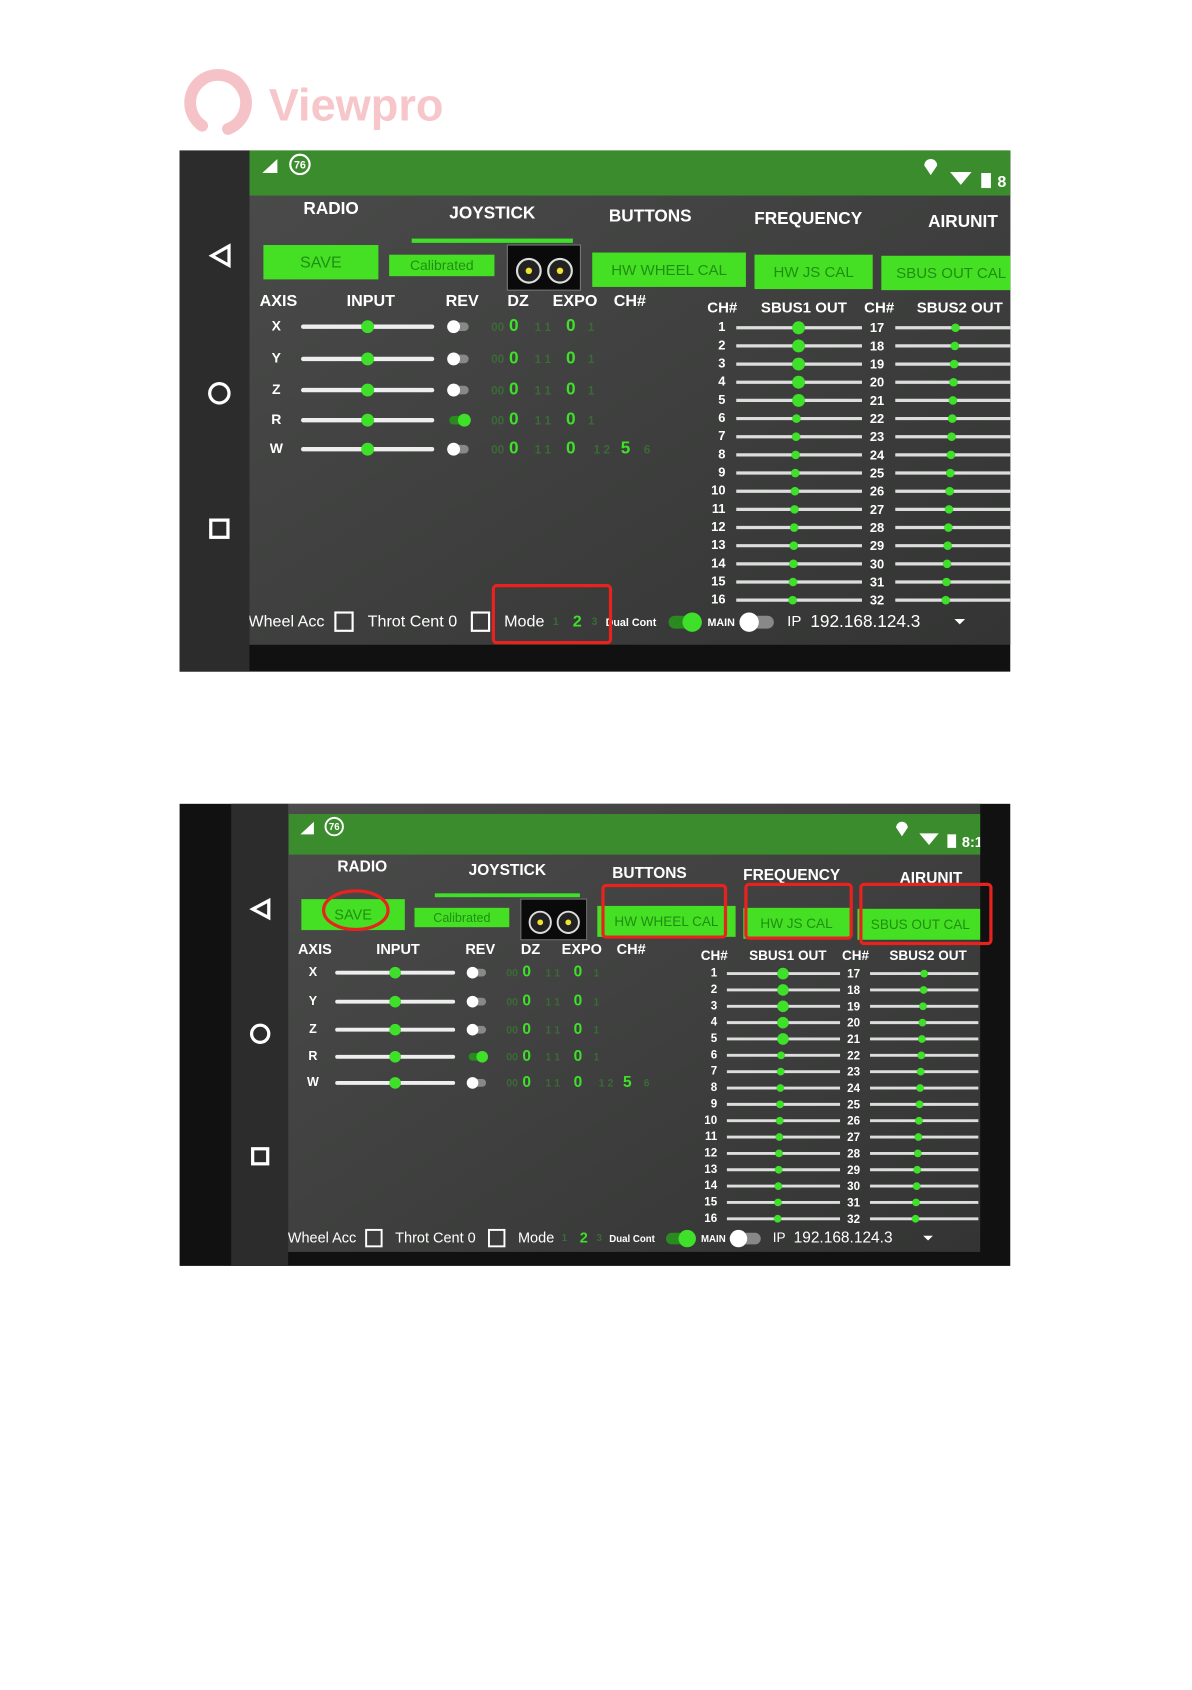  Describe the element at coordinates (853, 1153) in the screenshot. I see `channel-number: 28` at that location.